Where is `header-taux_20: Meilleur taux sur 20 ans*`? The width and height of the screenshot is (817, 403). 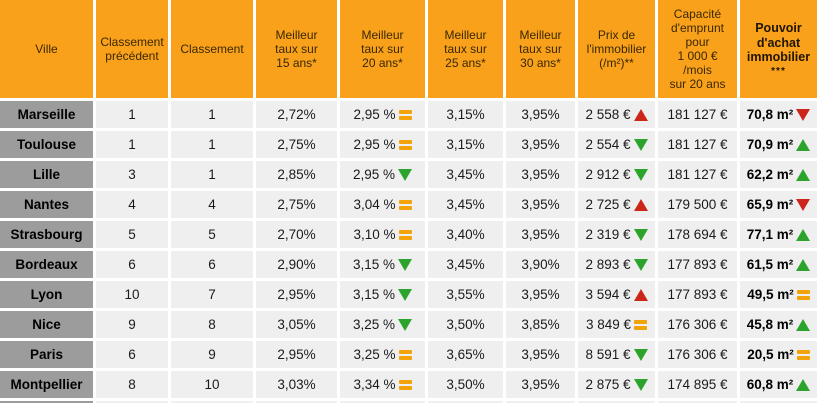 header-taux_20: Meilleur taux sur 20 ans* is located at coordinates (382, 49).